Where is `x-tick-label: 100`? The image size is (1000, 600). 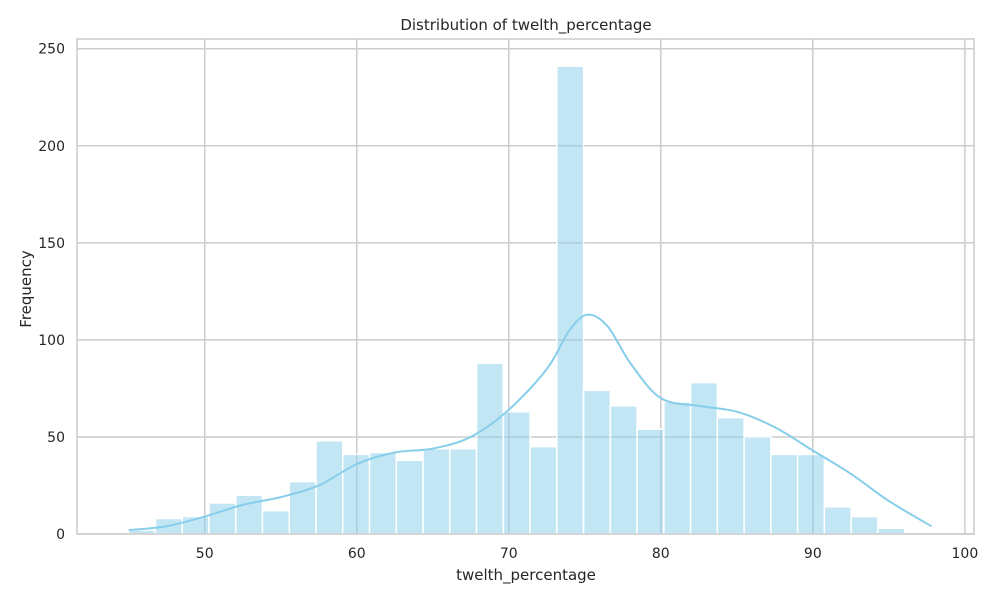 x-tick-label: 100 is located at coordinates (965, 554).